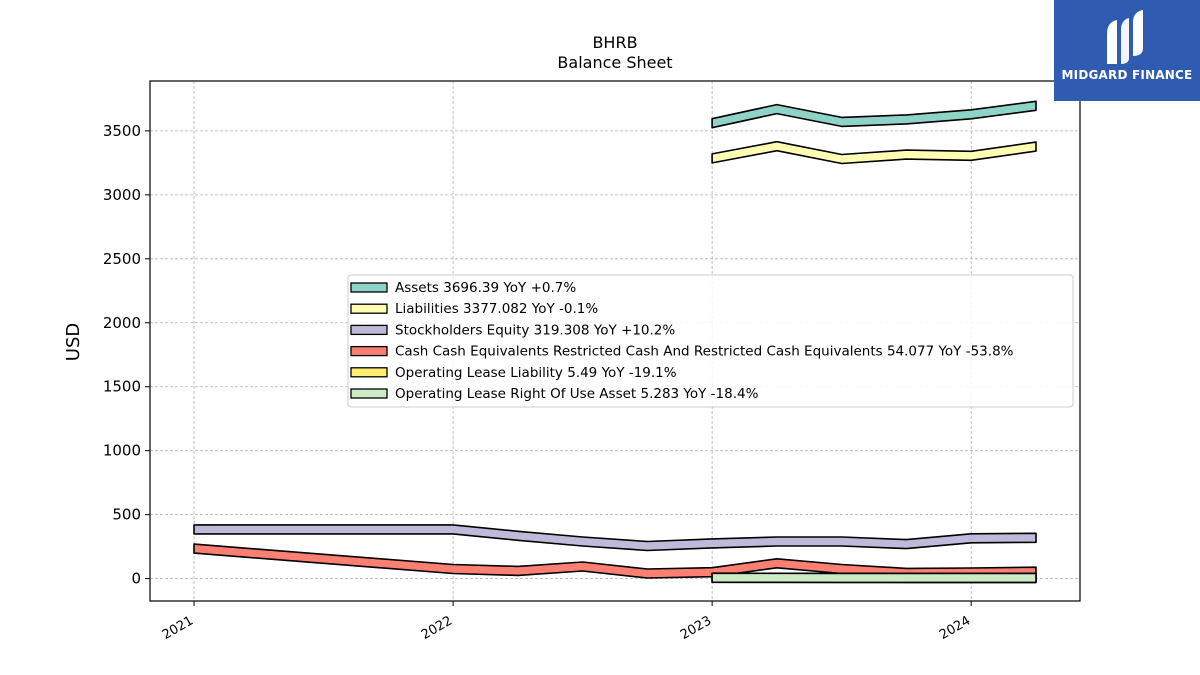 The height and width of the screenshot is (675, 1200). What do you see at coordinates (136, 579) in the screenshot?
I see `y-tick-label: 0` at bounding box center [136, 579].